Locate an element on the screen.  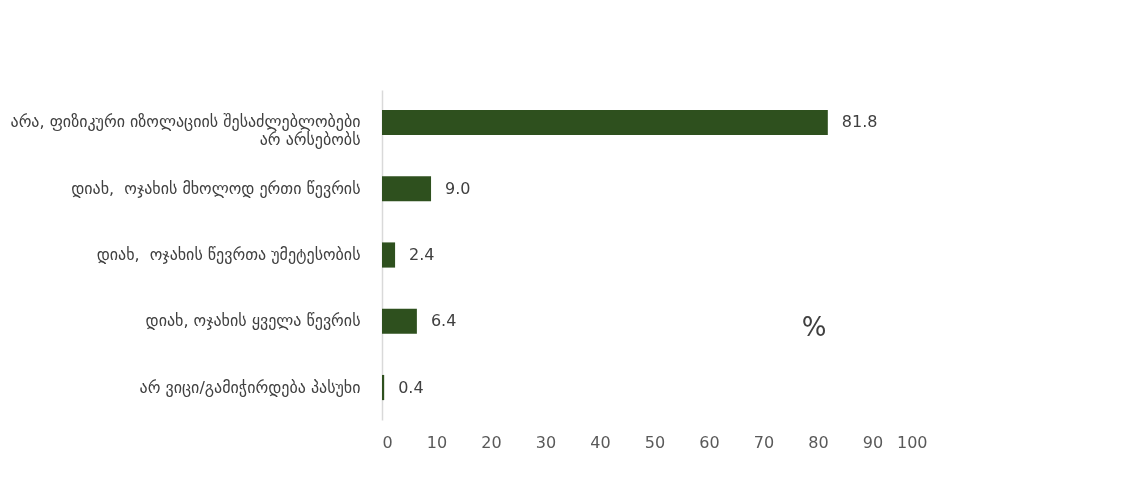
x-tick-label: 30 is located at coordinates (546, 442).